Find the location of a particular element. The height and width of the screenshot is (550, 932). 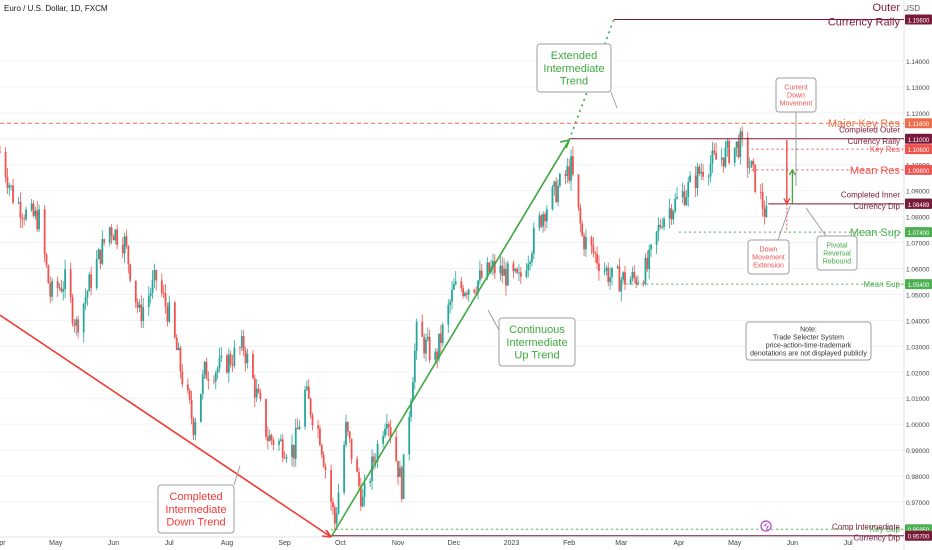

time-tick-label: Aug is located at coordinates (227, 543).